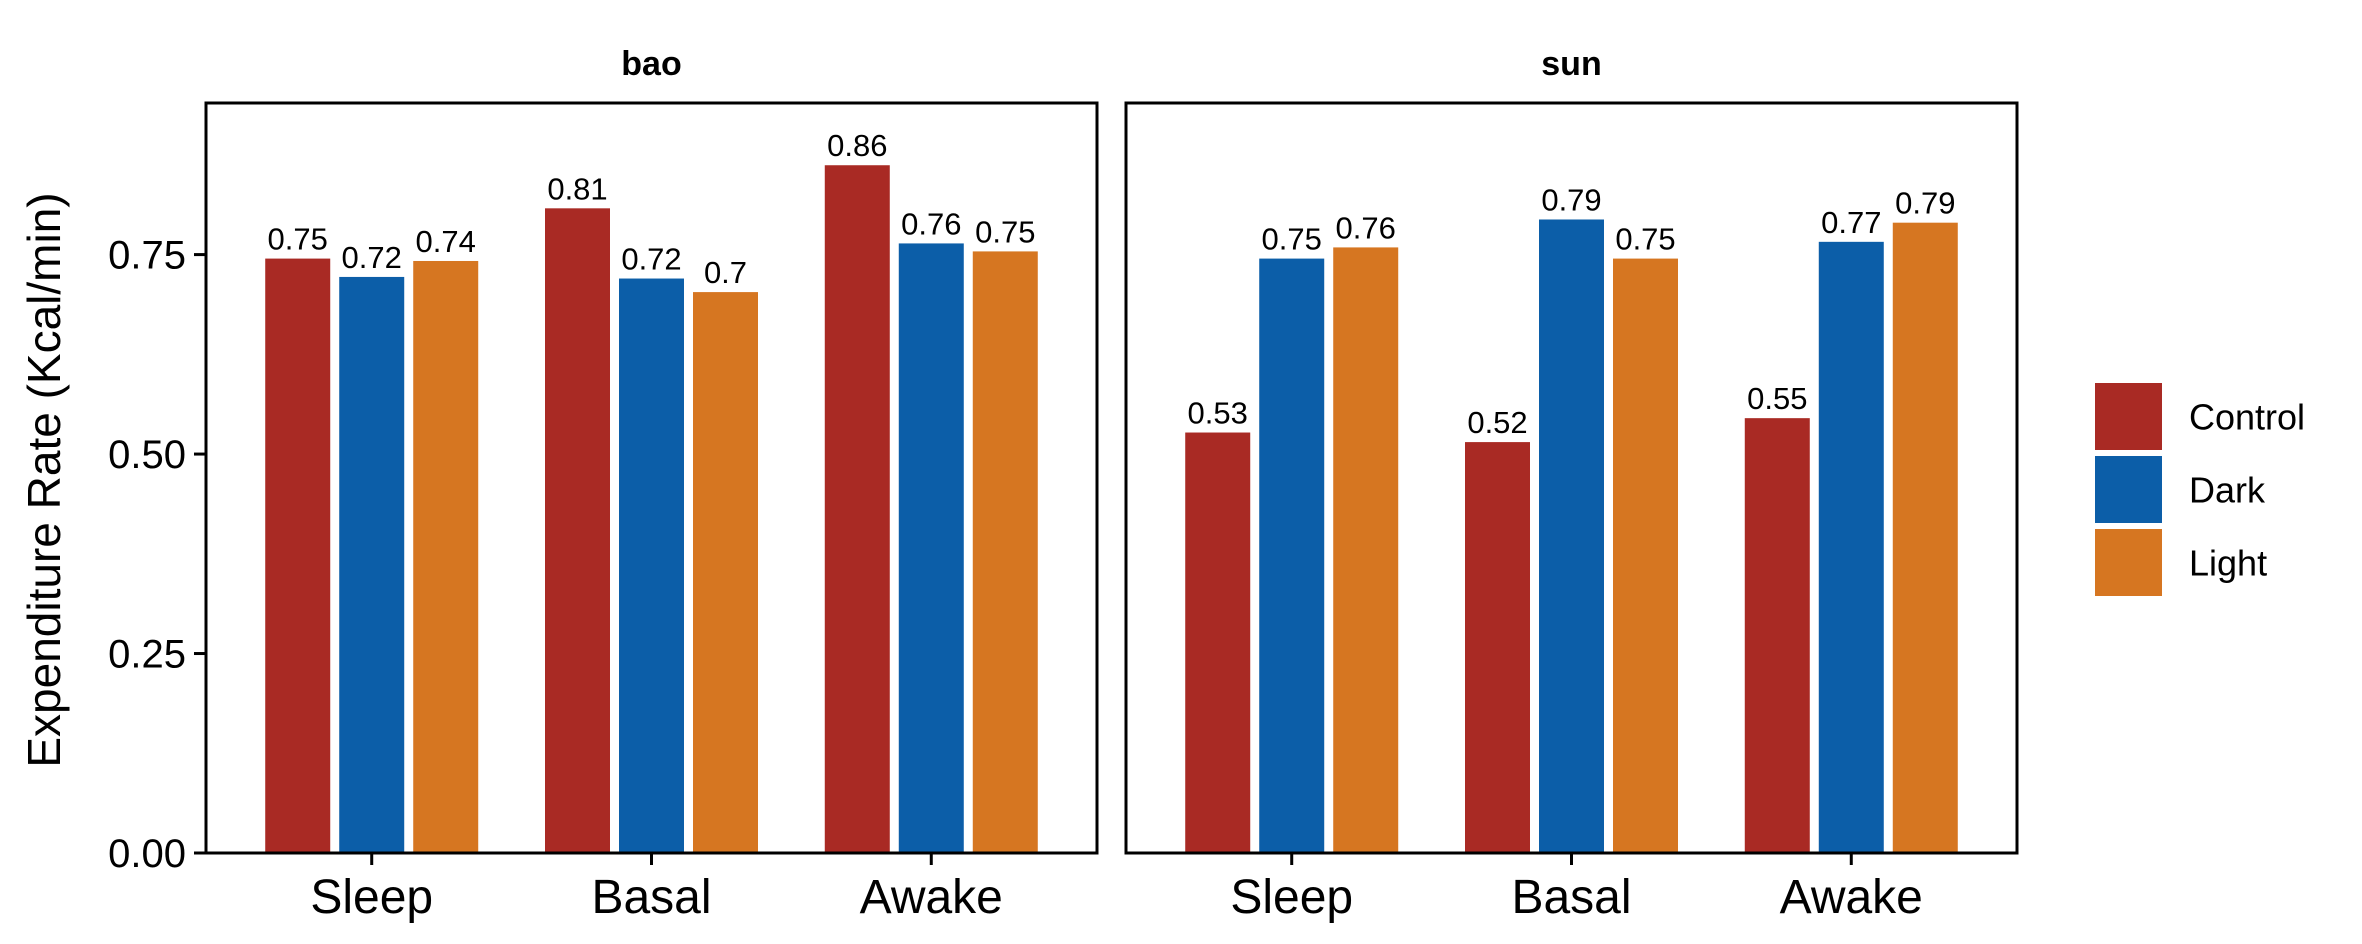 The image size is (2362, 944). What do you see at coordinates (2180, 489) in the screenshot?
I see `legend-item-dark: Dark` at bounding box center [2180, 489].